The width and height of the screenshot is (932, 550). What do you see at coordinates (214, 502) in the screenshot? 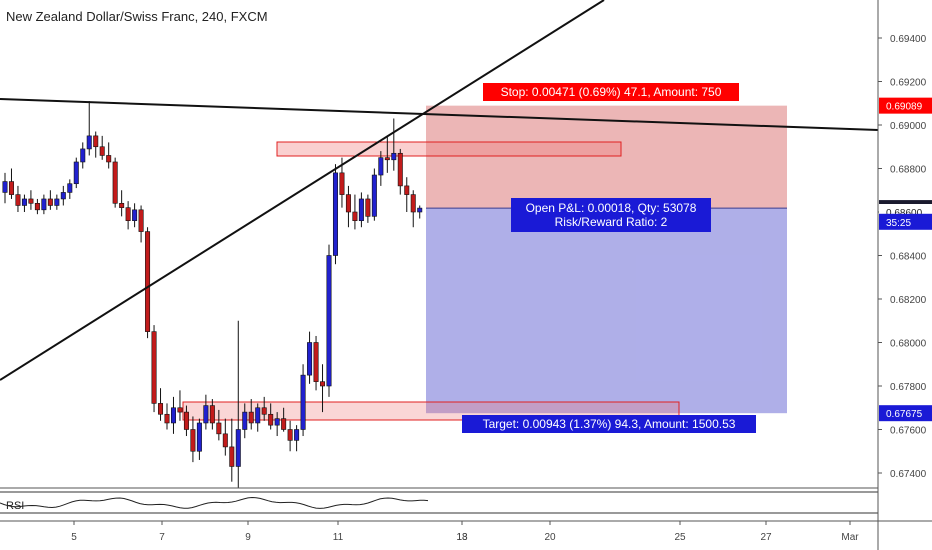
I see `rsi-line` at bounding box center [214, 502].